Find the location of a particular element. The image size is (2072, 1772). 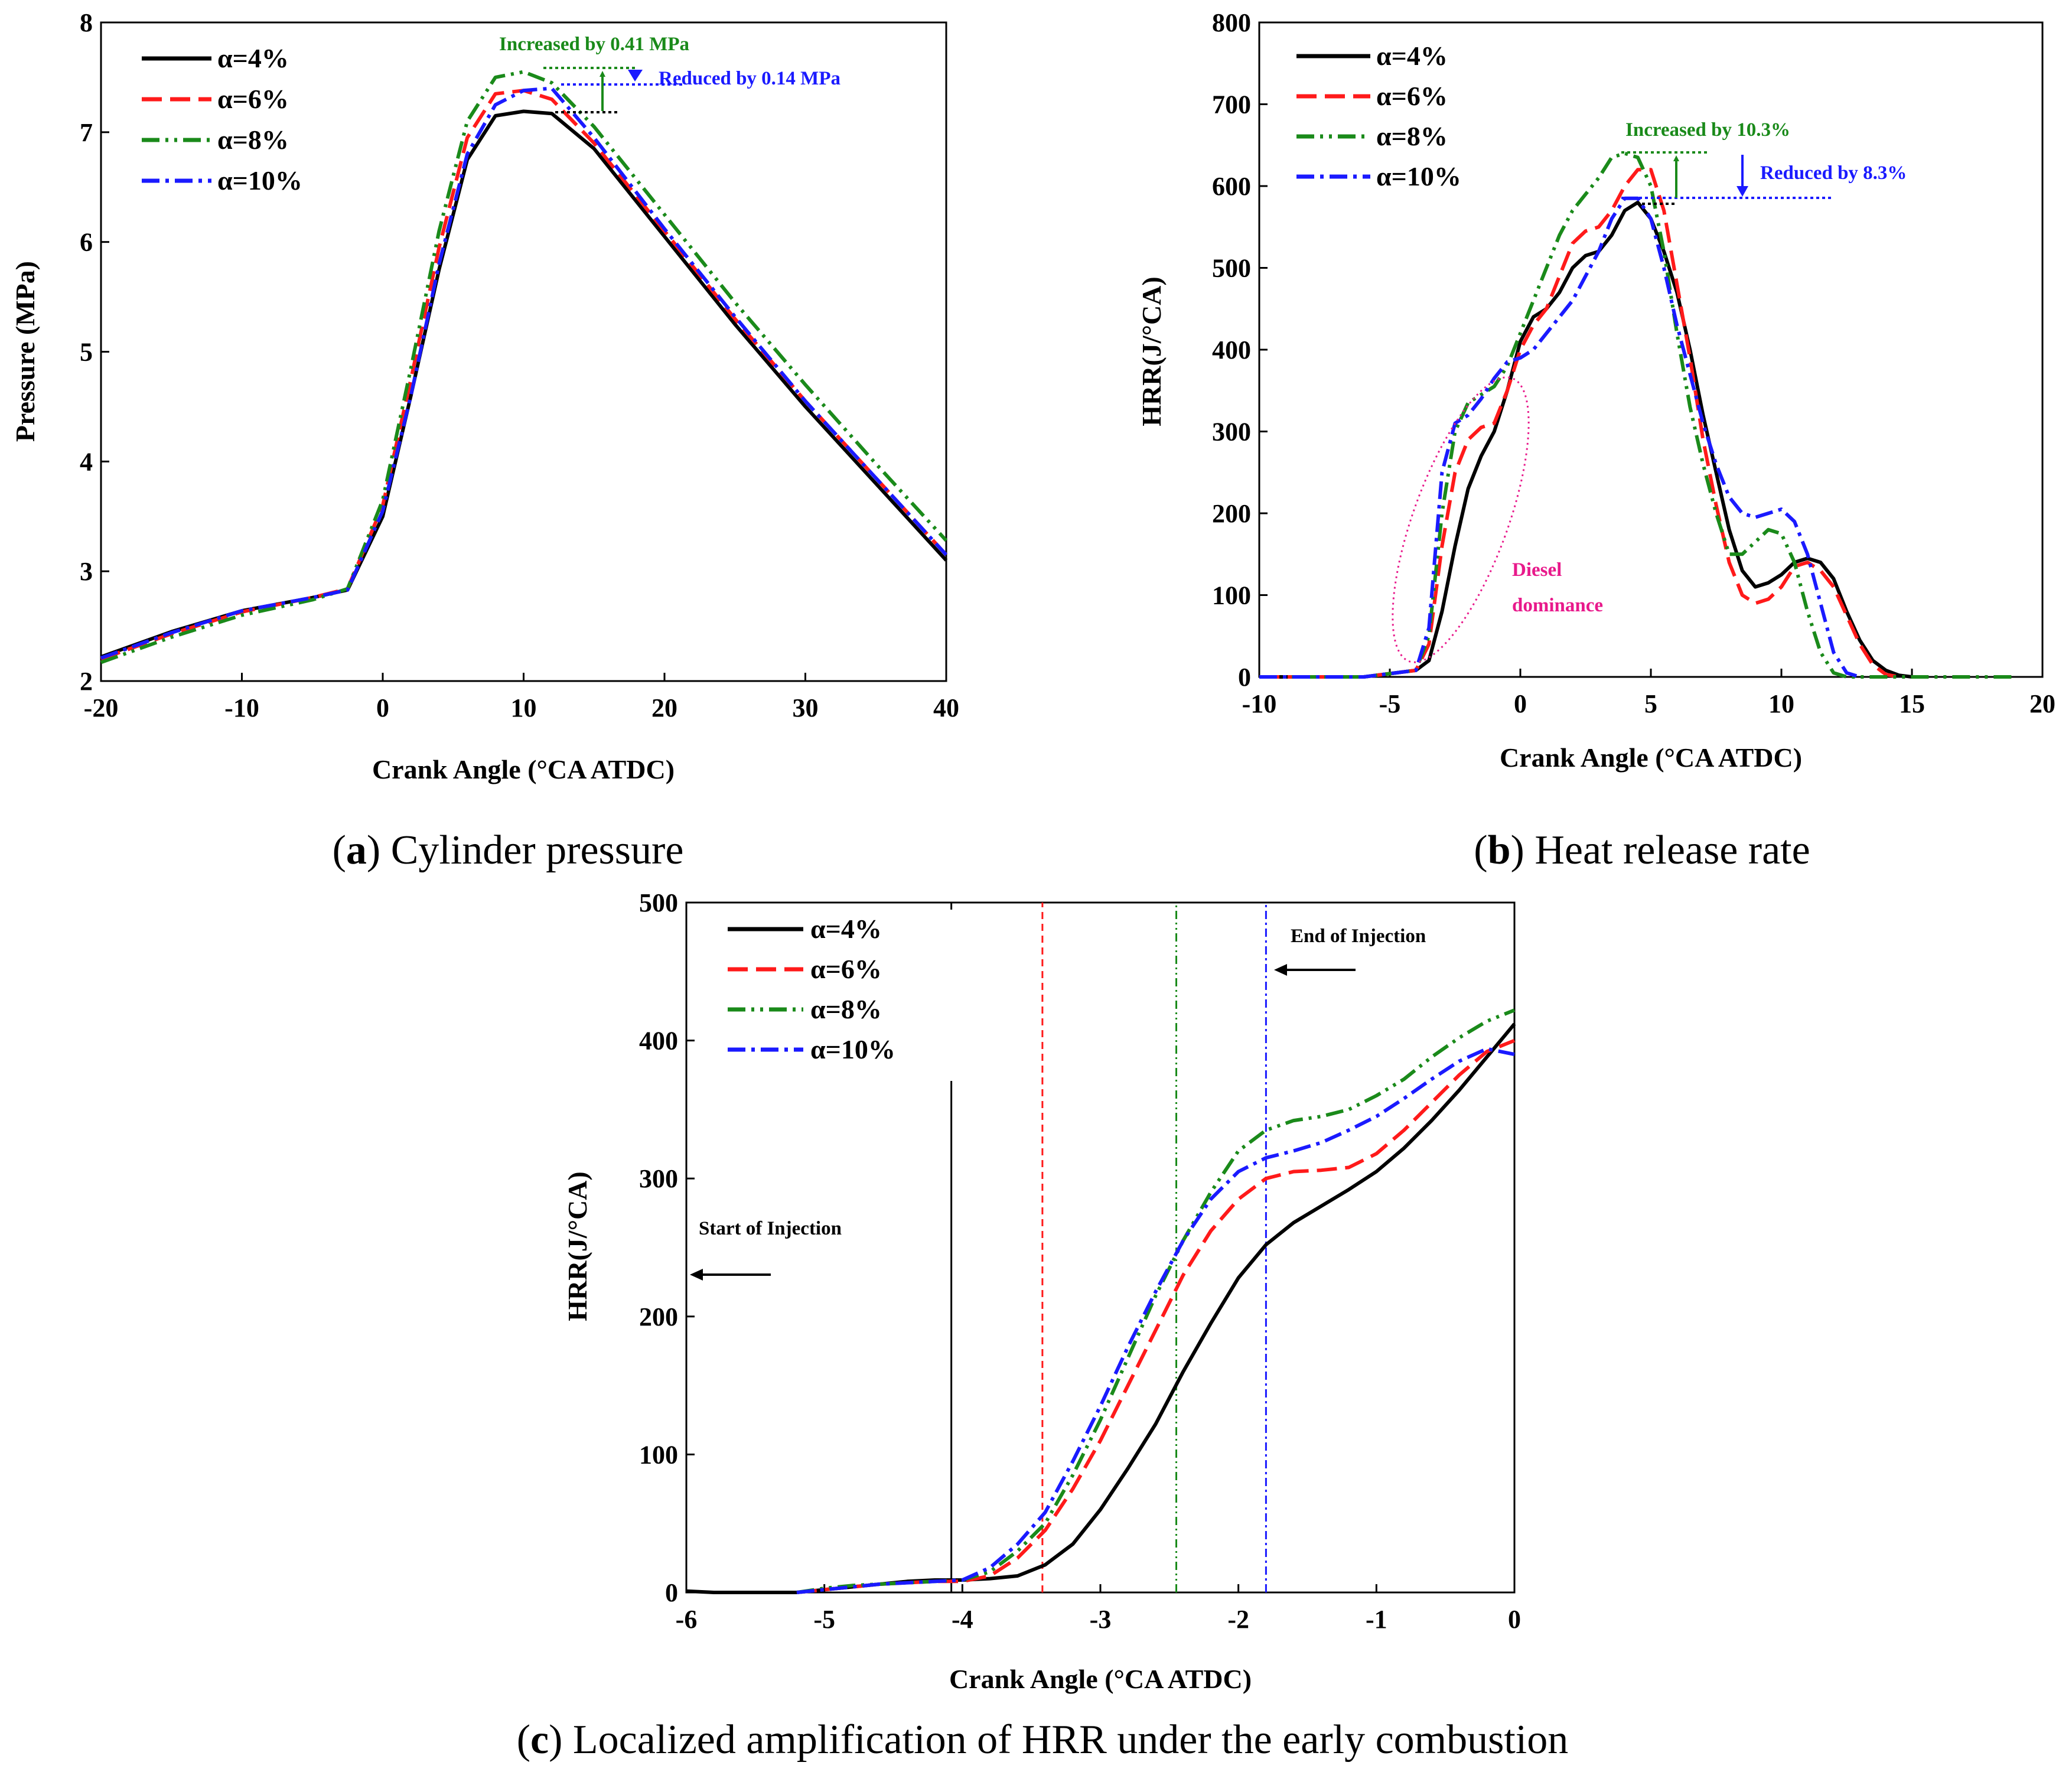

x-tick-label: -2 is located at coordinates (1238, 1619).